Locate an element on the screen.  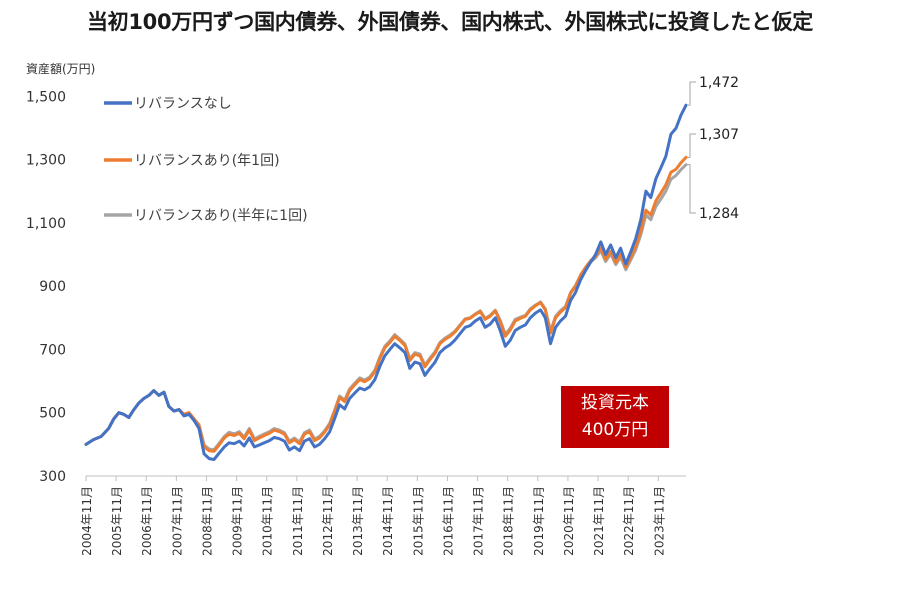
chart-title: 当初100万円ずつ国内債券、外国債券、国内株式、外国株式に投資したと仮定 is located at coordinates (450, 22).